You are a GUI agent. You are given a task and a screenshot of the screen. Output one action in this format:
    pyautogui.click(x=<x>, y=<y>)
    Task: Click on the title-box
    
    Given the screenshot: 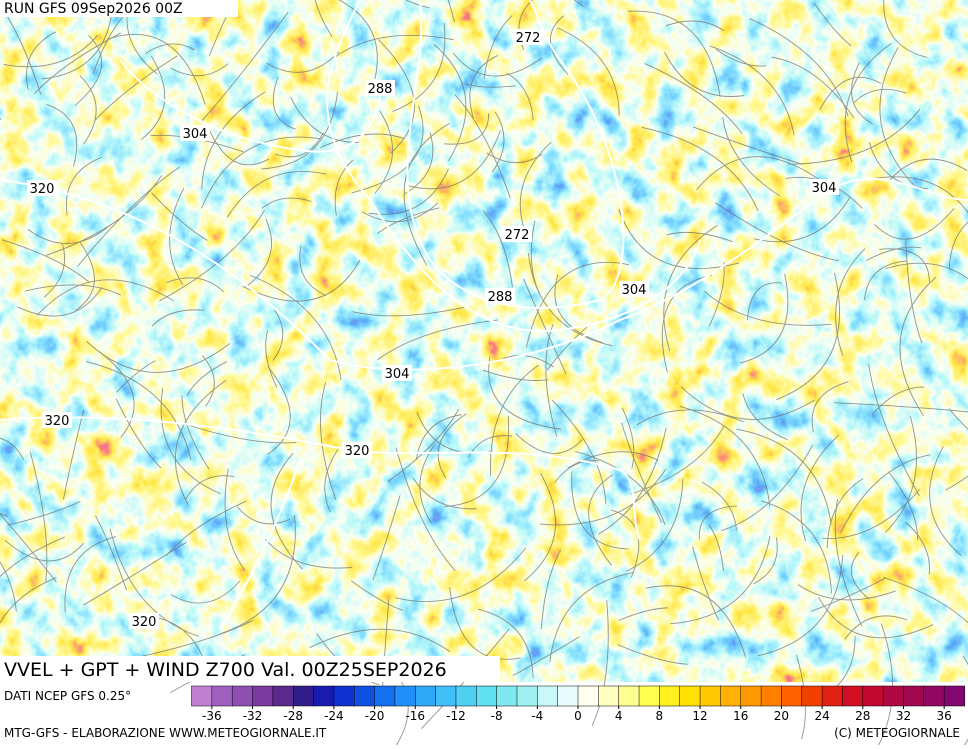 What is the action you would take?
    pyautogui.click(x=250, y=669)
    